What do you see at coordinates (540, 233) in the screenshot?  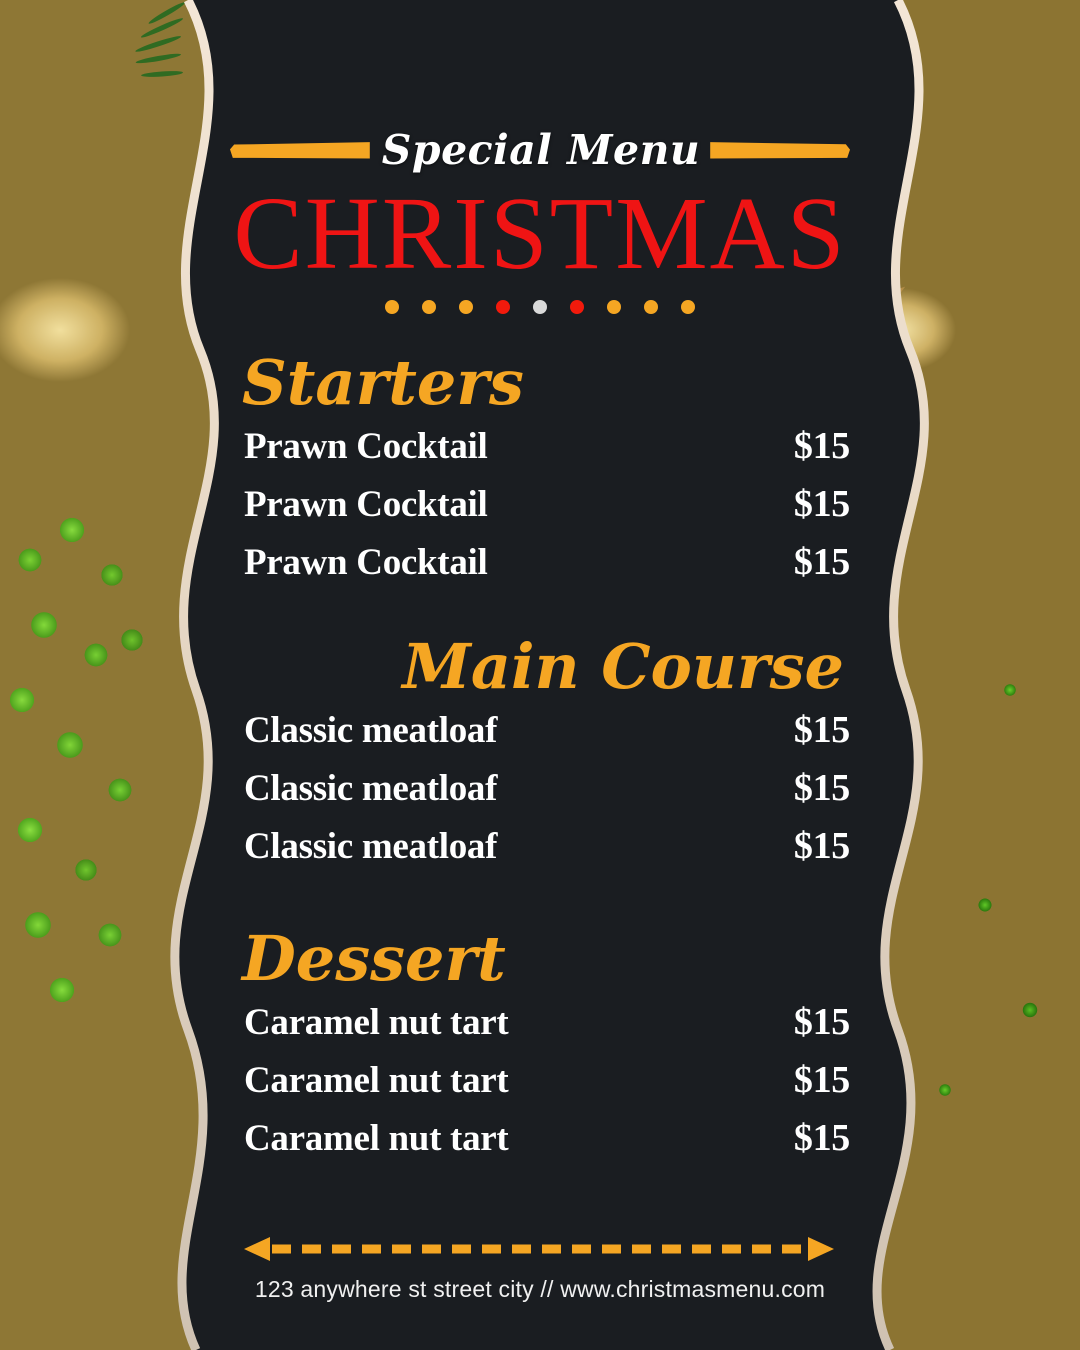 I see `page-title: CHRISTMAS` at bounding box center [540, 233].